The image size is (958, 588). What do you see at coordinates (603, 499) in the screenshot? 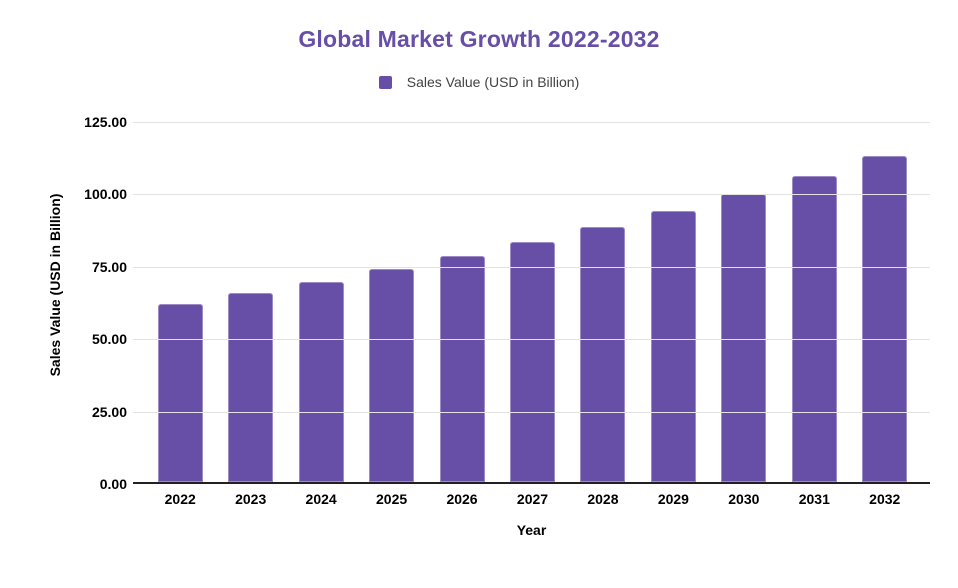
I see `x-tick-label: 2028` at bounding box center [603, 499].